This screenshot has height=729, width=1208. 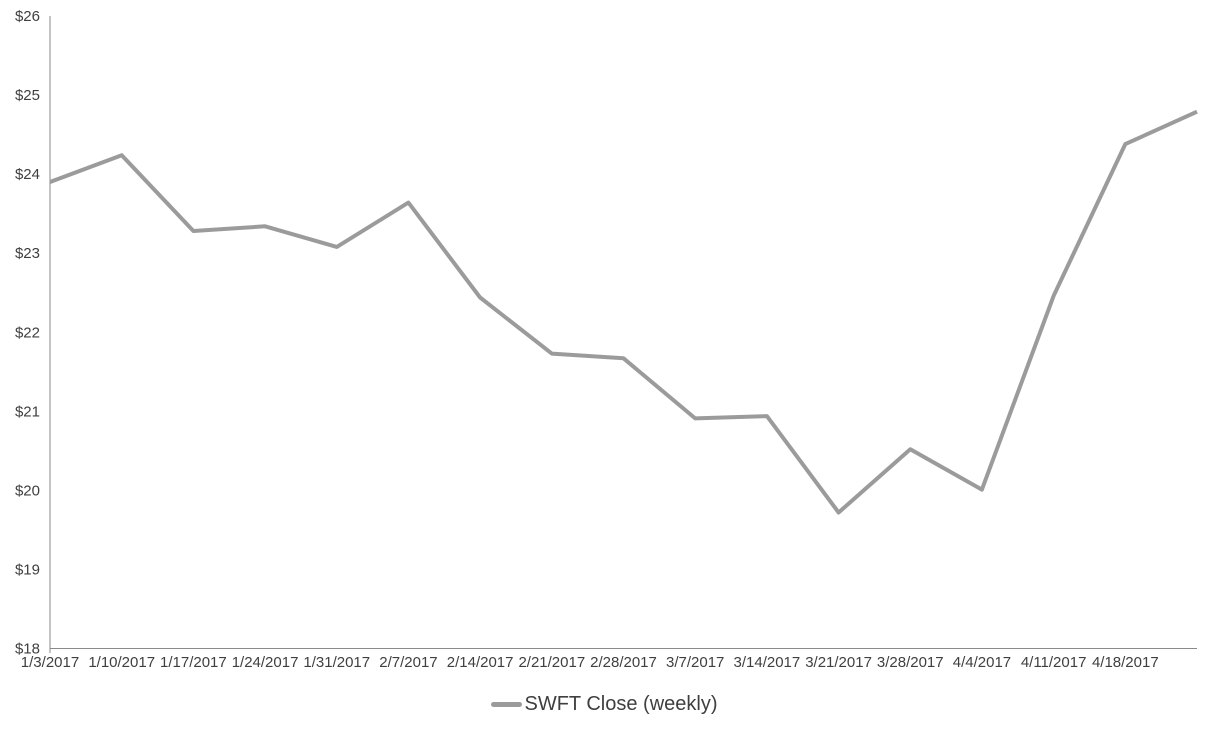 I want to click on y-tick-label: $19, so click(x=27, y=569).